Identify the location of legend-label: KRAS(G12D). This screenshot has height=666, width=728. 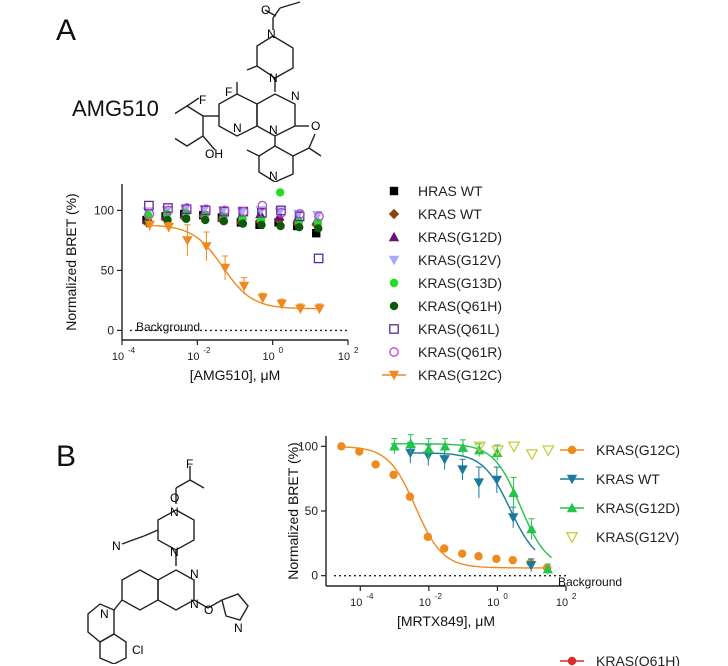
(638, 508).